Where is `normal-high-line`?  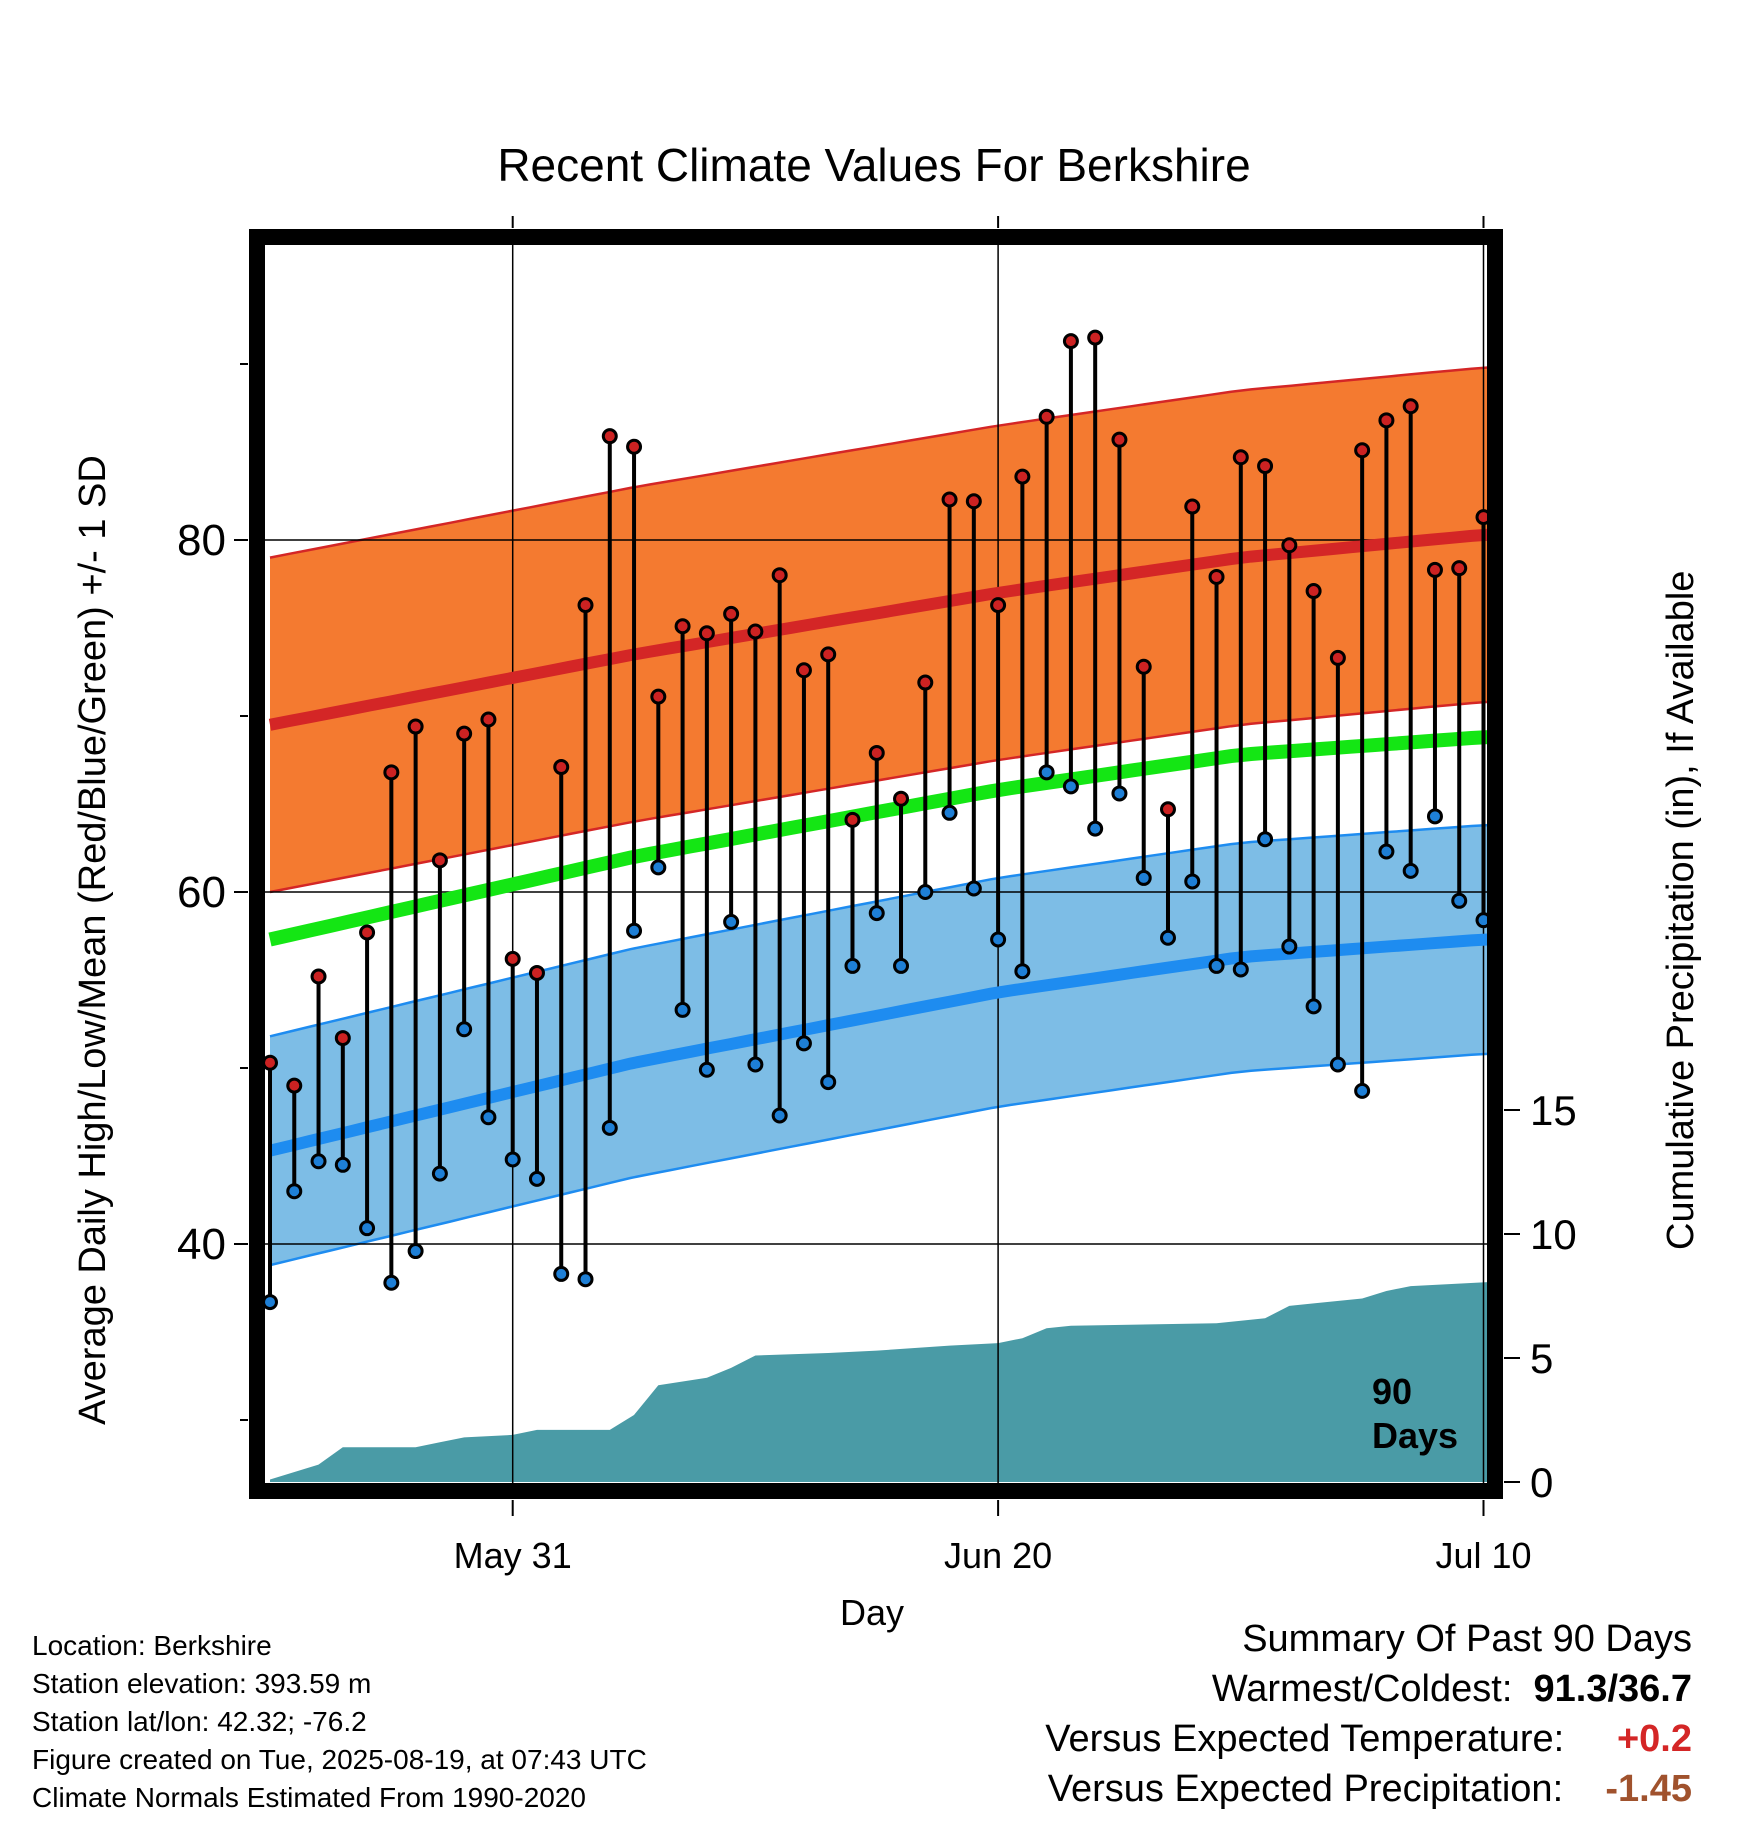 normal-high-line is located at coordinates (879, 629).